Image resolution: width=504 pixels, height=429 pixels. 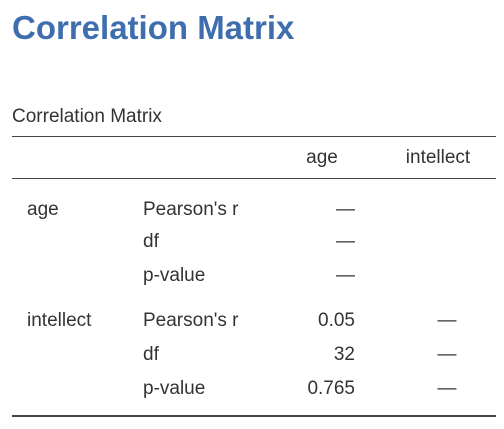 What do you see at coordinates (322, 157) in the screenshot?
I see `column-header: age` at bounding box center [322, 157].